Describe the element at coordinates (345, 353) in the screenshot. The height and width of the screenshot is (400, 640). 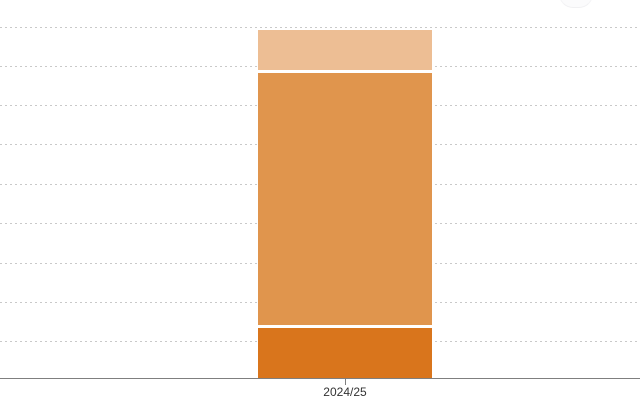
I see `bar-segment-bottom` at that location.